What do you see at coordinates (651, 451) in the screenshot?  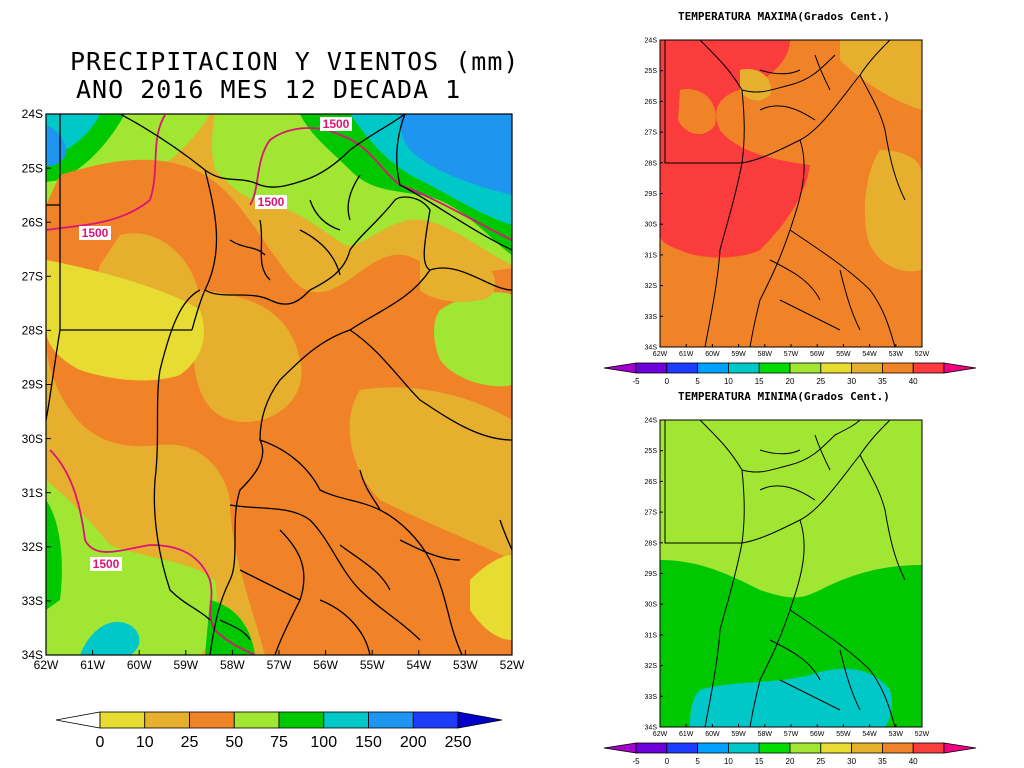 I see `y-tick-label: 25S` at bounding box center [651, 451].